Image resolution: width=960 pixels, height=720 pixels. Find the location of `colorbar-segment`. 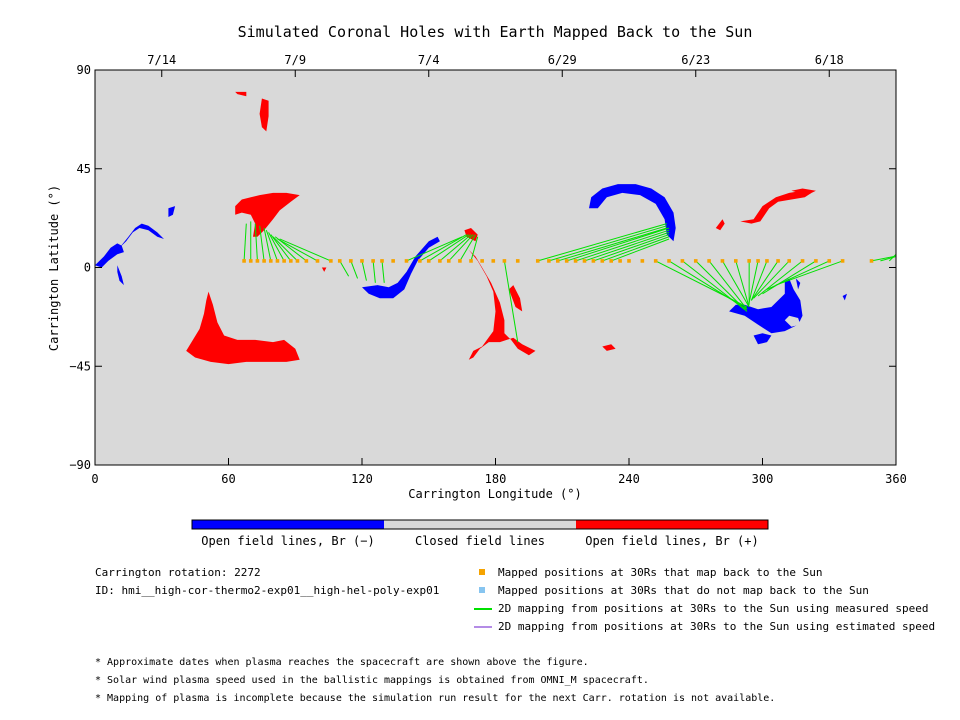

colorbar-segment is located at coordinates (288, 524).